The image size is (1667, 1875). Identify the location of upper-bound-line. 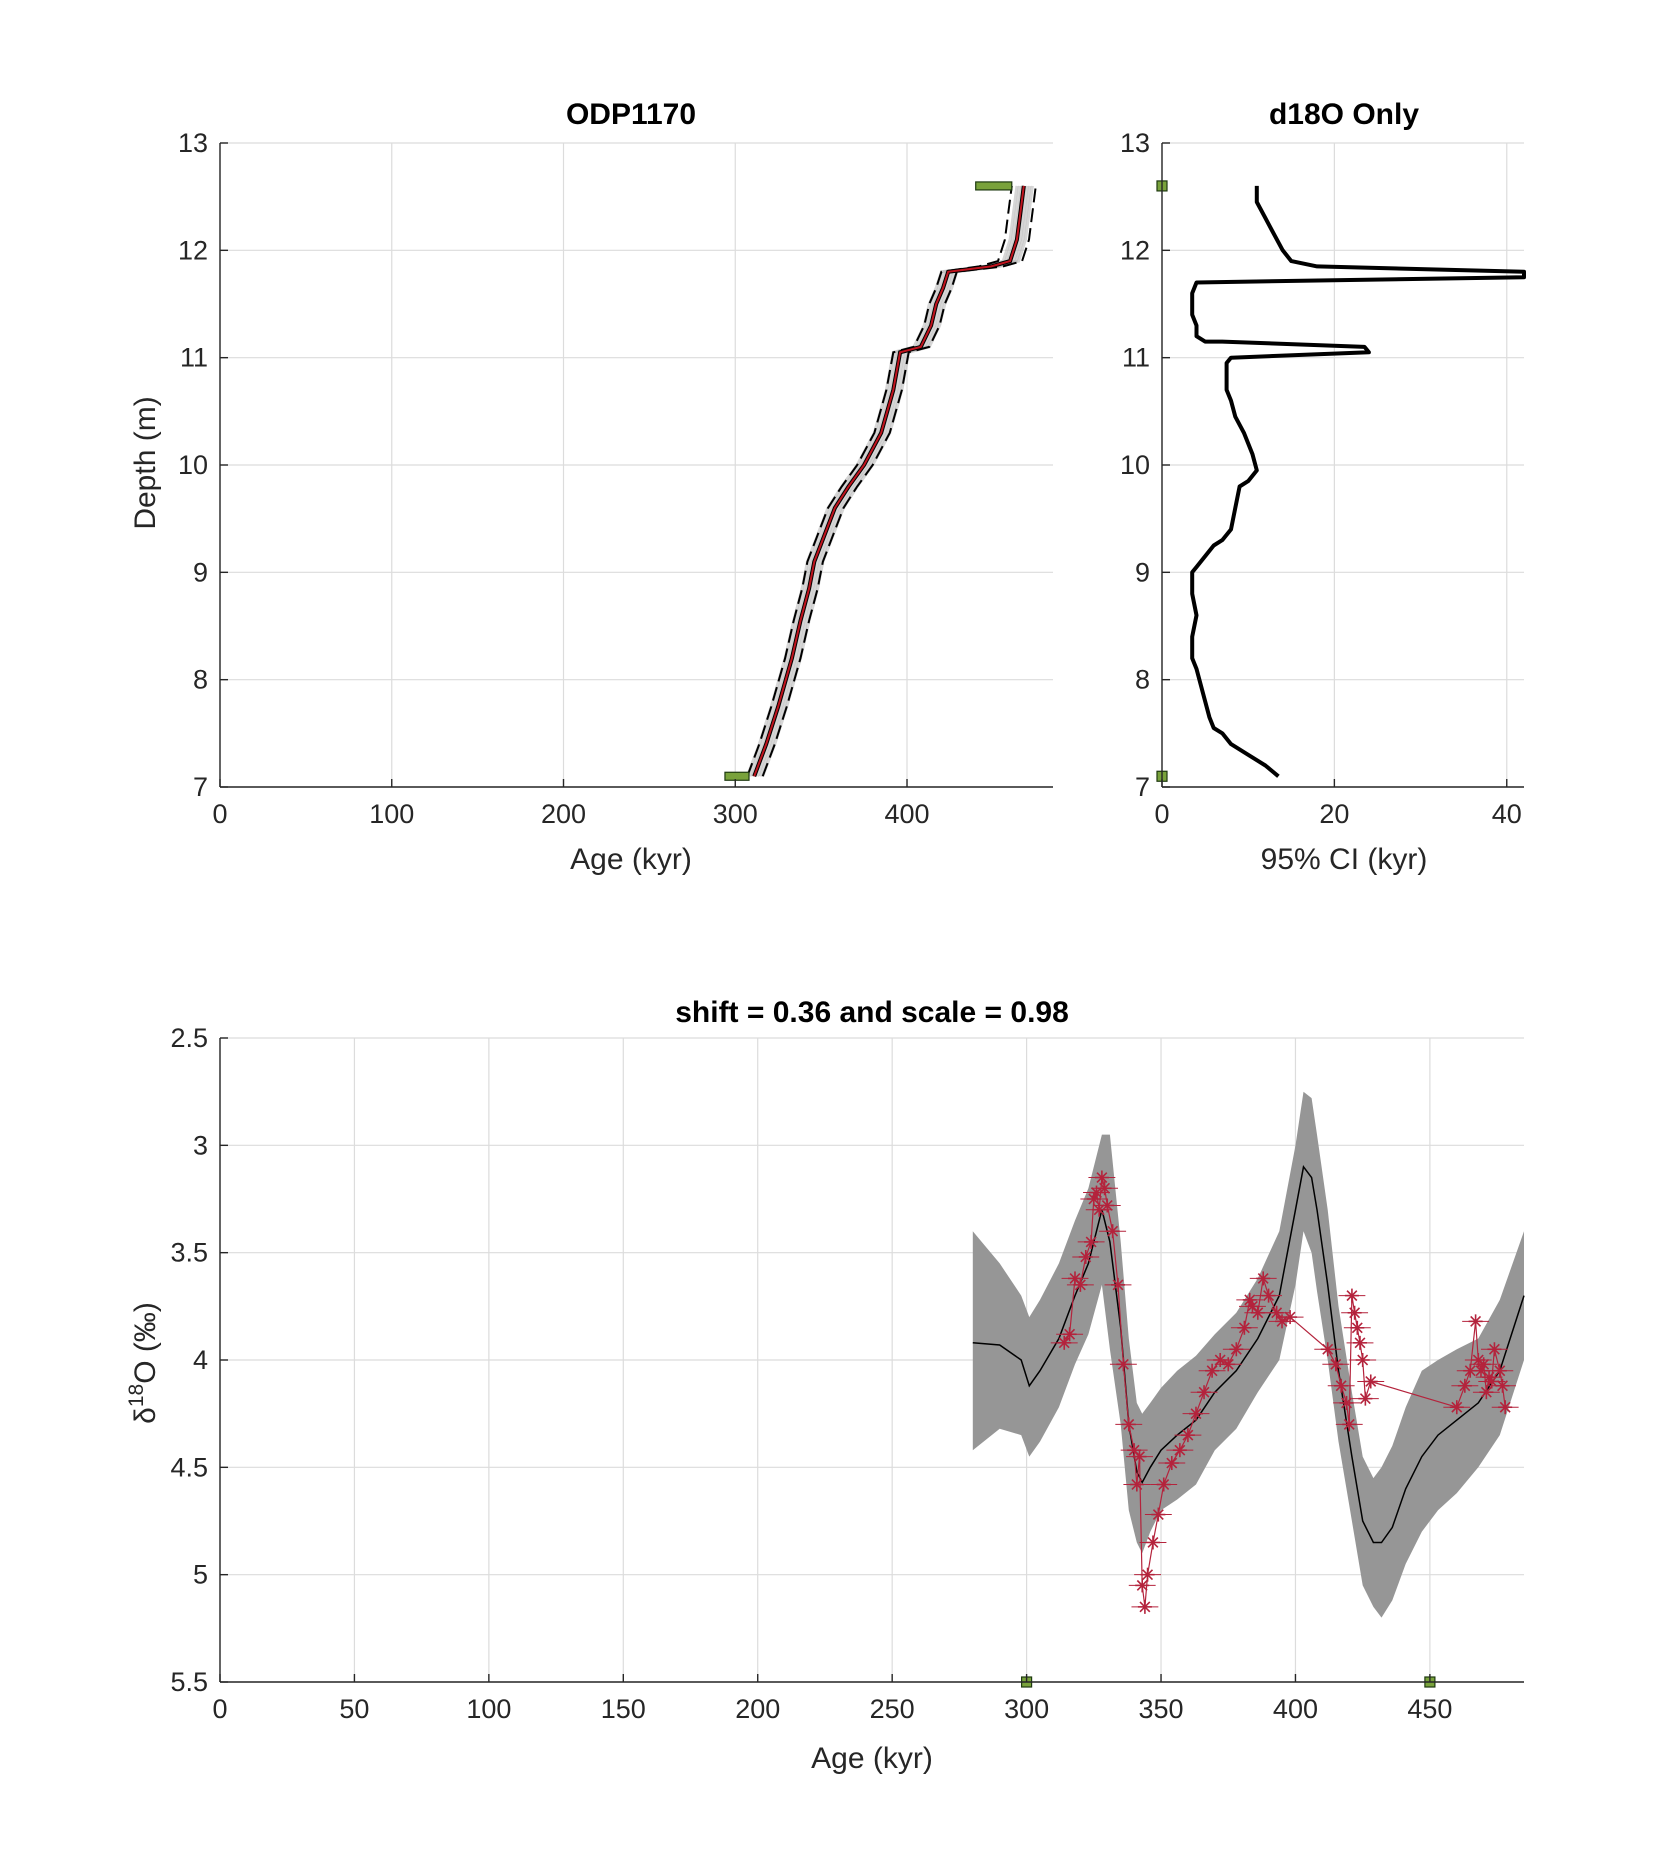
(899, 481).